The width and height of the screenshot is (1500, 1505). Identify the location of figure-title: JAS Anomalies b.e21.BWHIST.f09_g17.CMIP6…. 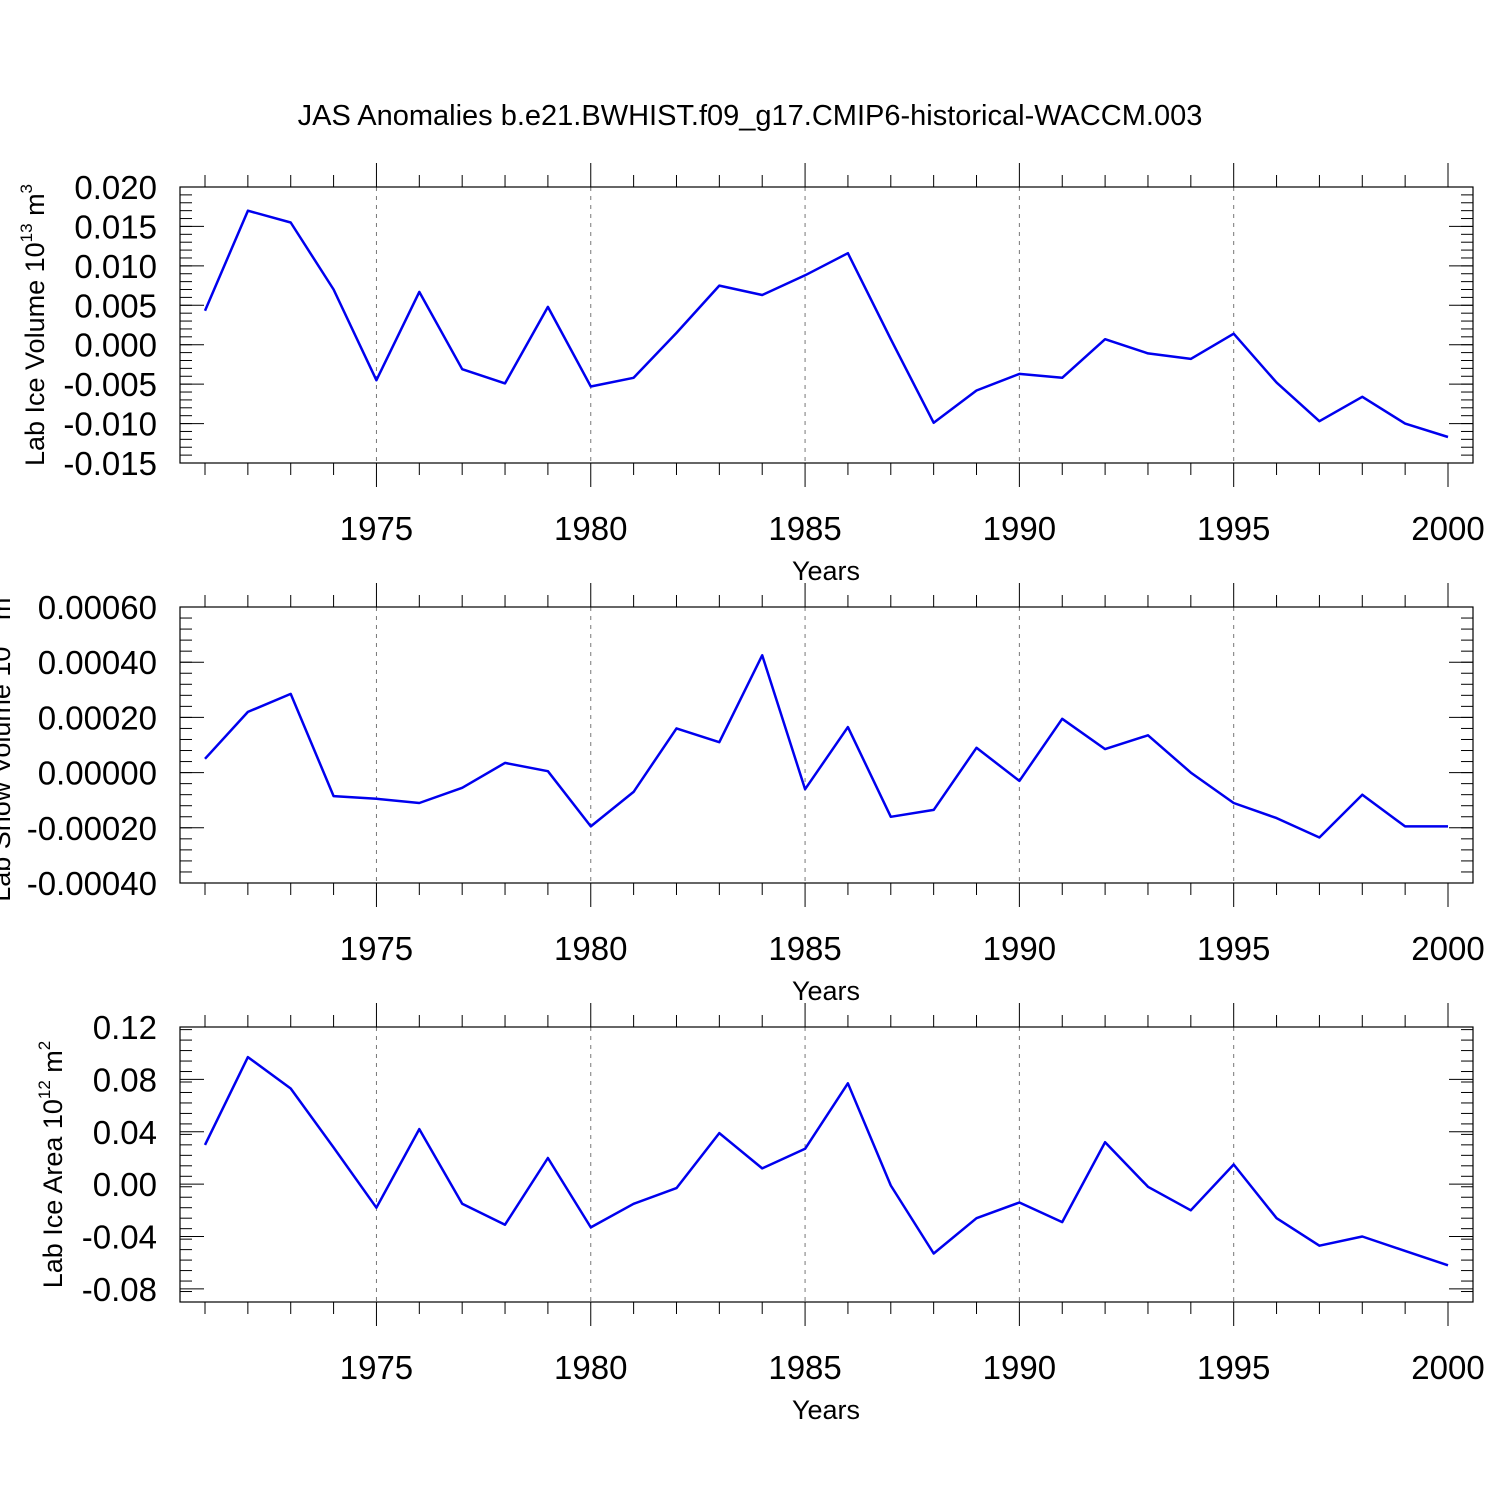
(750, 116).